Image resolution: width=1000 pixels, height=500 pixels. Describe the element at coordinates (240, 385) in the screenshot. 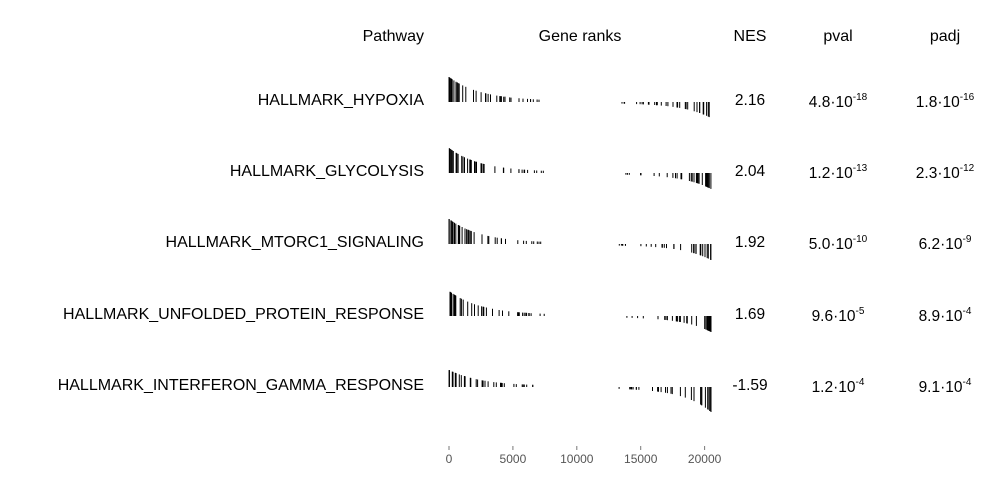

I see `pathway-name: HALLMARK_INTERFERON_GAMMA_RESPONSE` at that location.